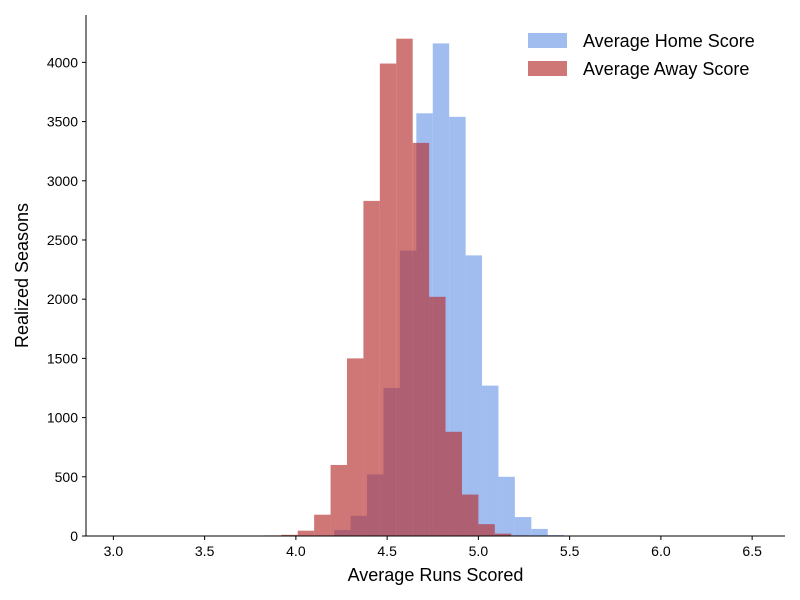  Describe the element at coordinates (62, 181) in the screenshot. I see `y-tick-label: 3000` at that location.